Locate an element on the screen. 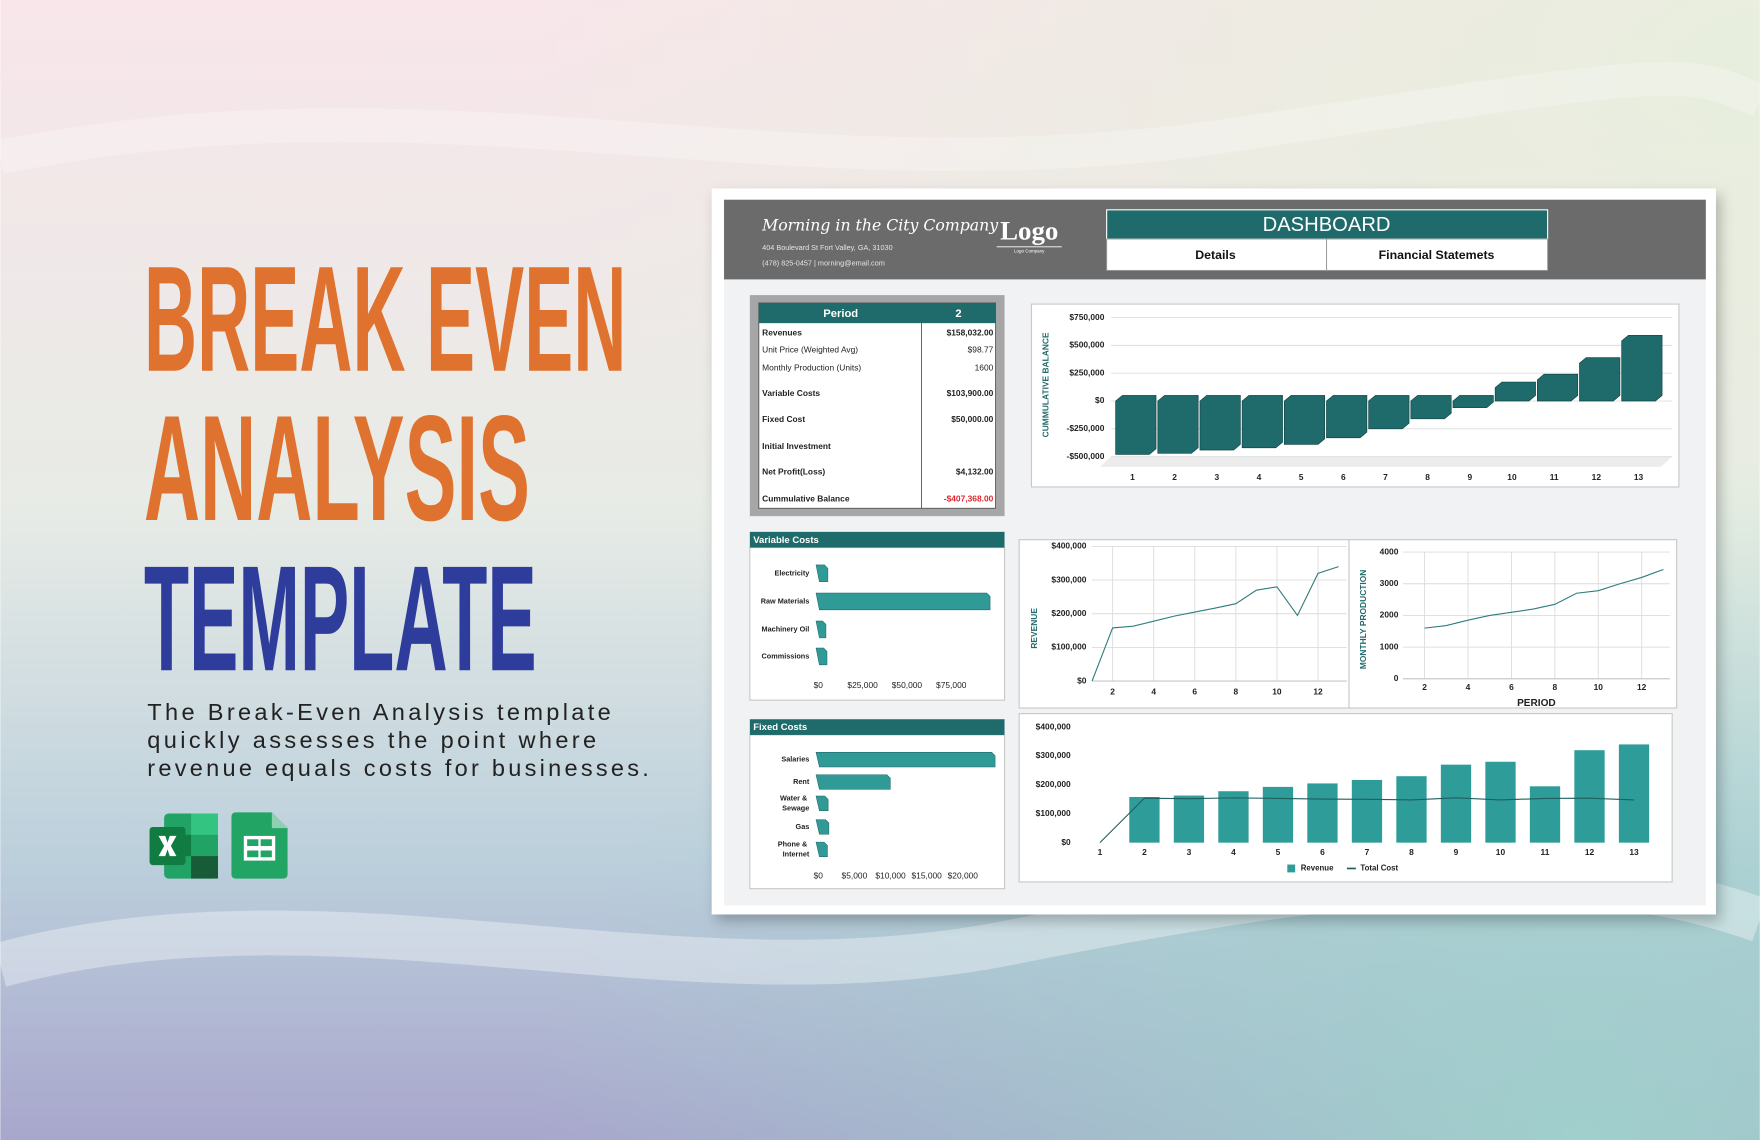  company-contact: (478) 825-0457 | morning@email.com is located at coordinates (823, 263).